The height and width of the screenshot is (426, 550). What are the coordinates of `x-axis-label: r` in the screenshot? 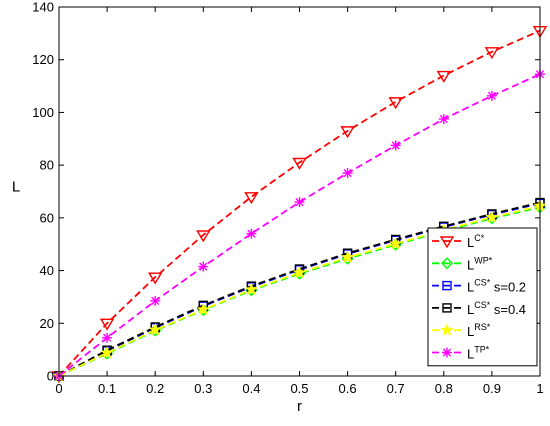 It's located at (299, 406).